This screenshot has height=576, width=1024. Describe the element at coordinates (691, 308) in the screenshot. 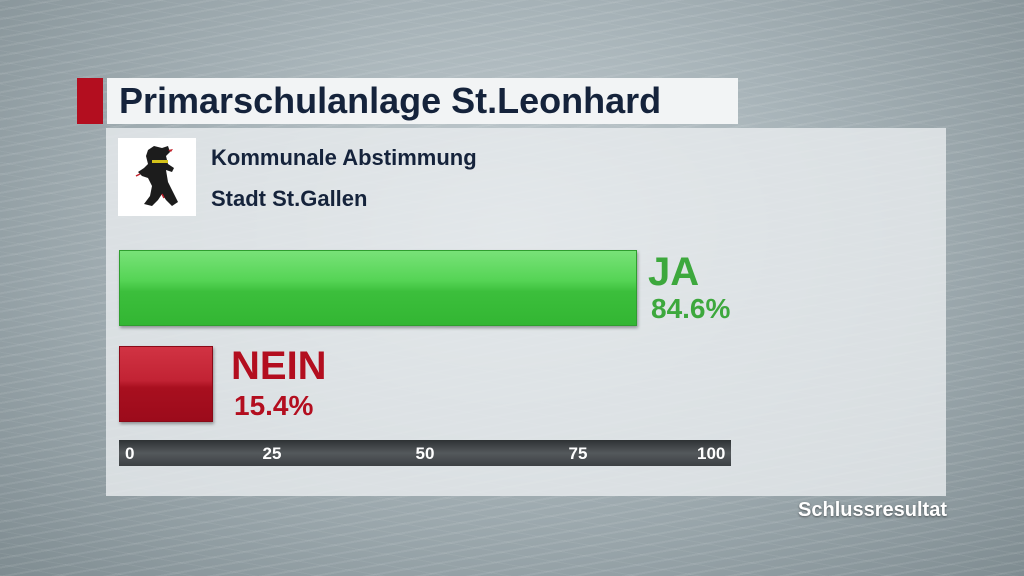

I see `value-label-ja: 84.6%` at that location.